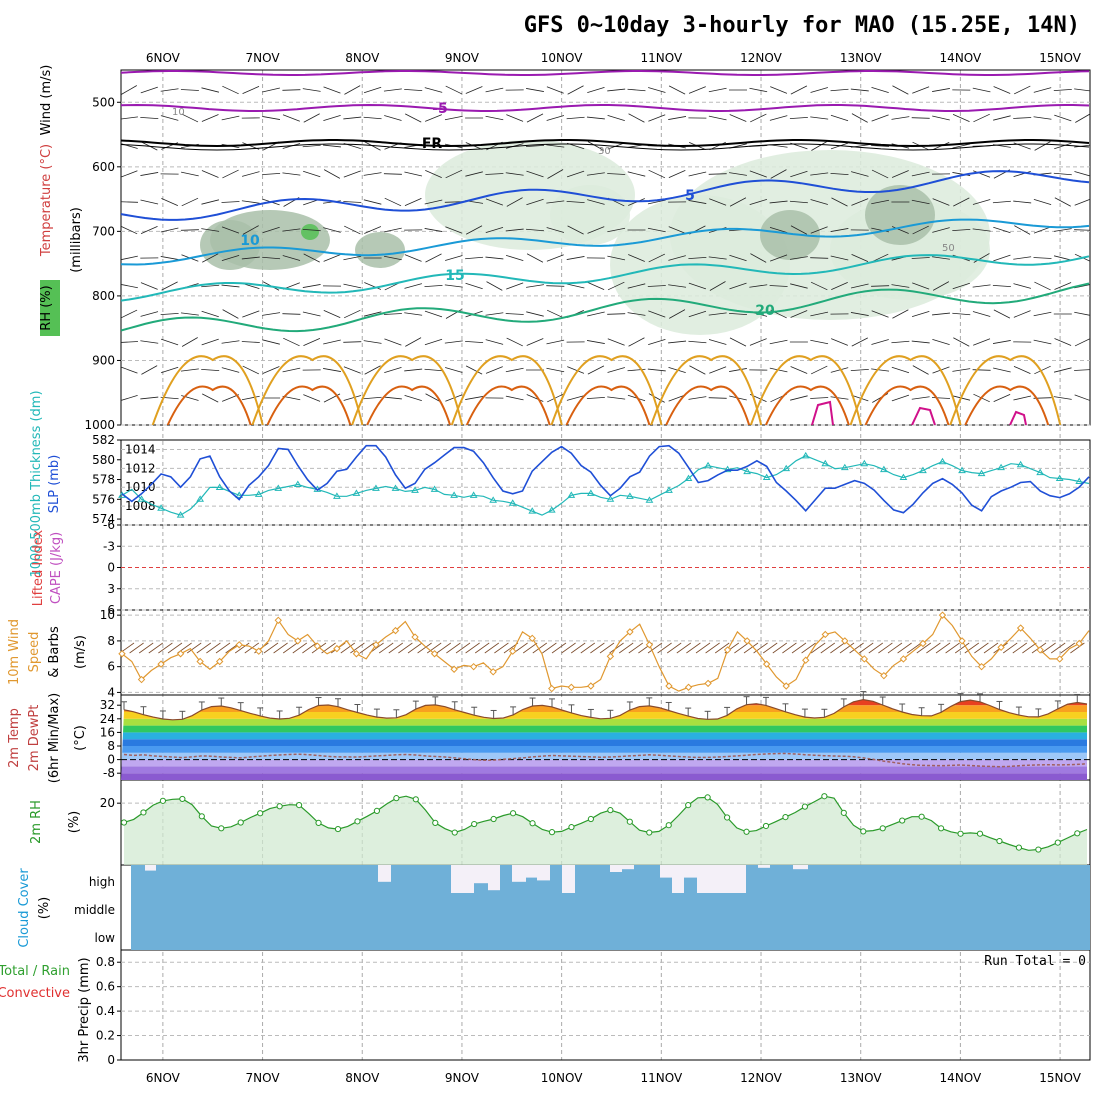 The height and width of the screenshot is (1100, 1100). I want to click on ua-ytick-900: 900, so click(103, 360).